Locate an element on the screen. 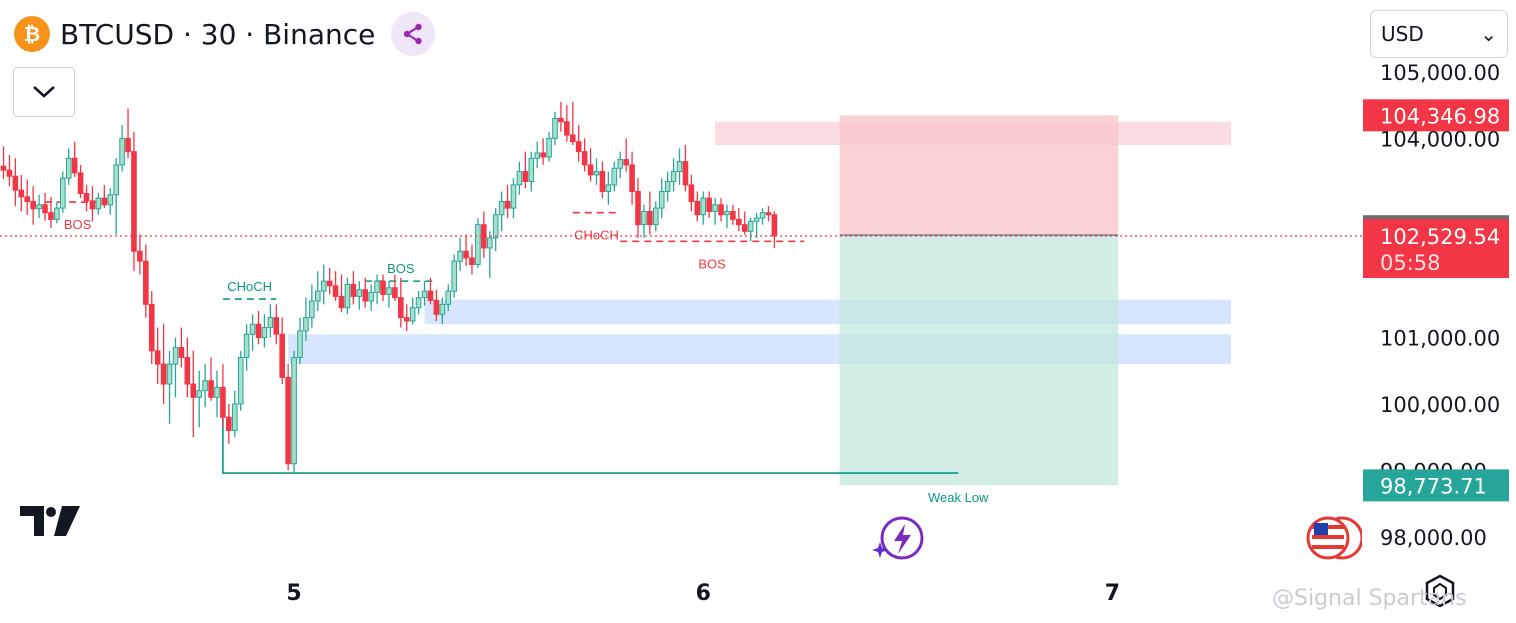 This screenshot has width=1516, height=623. us-flag-icon is located at coordinates (1335, 540).